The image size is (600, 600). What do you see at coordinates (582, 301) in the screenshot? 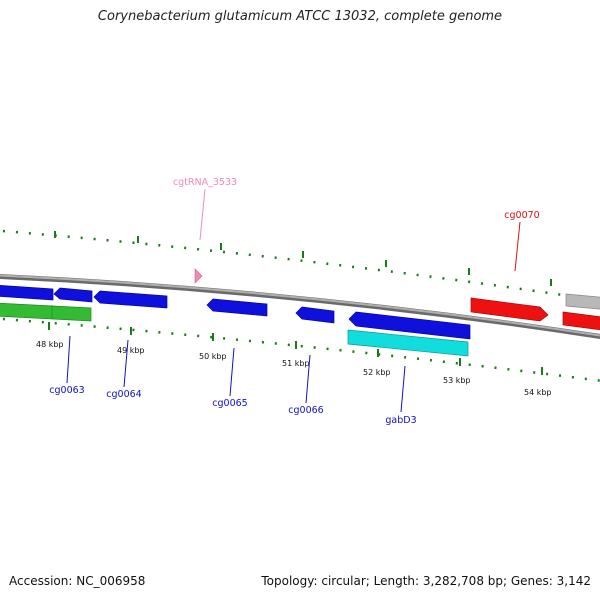
I see `gene-arrow-cg0071` at bounding box center [582, 301].